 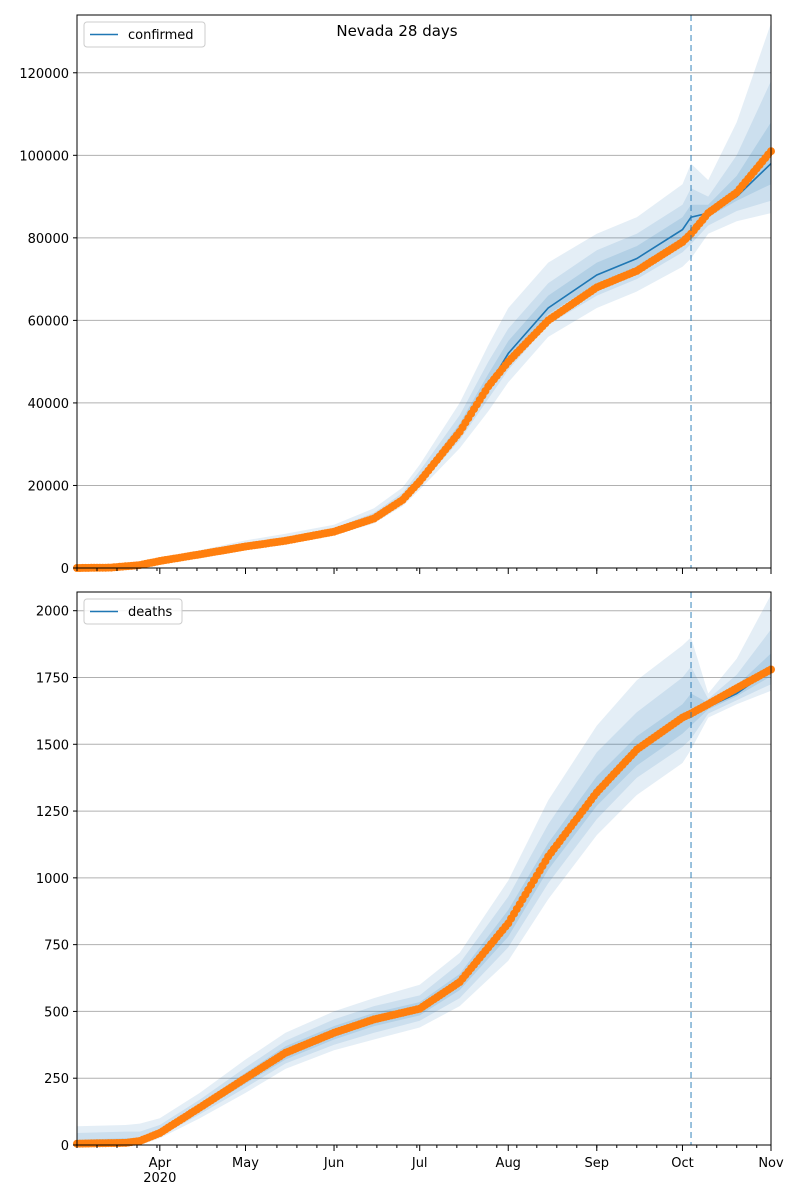 I want to click on legend-label: confirmed, so click(x=161, y=35).